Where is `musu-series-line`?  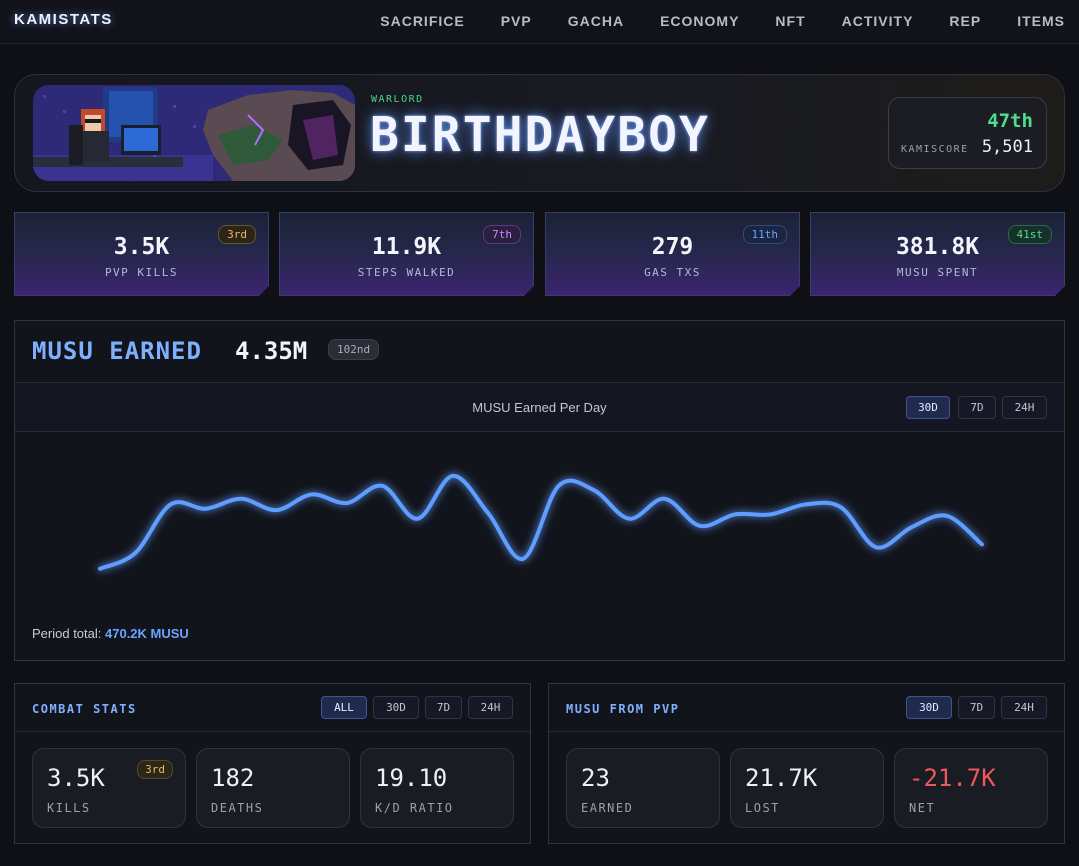
musu-series-line is located at coordinates (541, 522).